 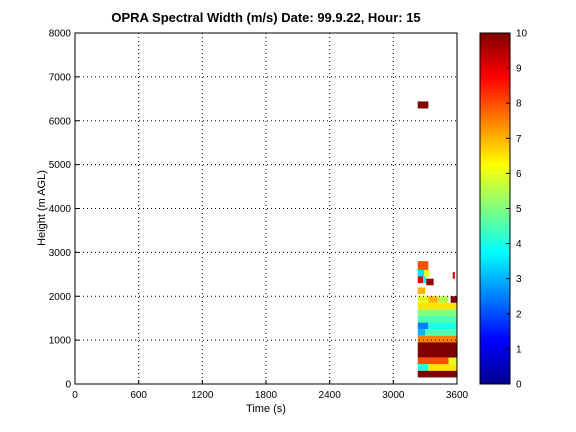 I want to click on y-tick-label: 0, so click(x=68, y=385).